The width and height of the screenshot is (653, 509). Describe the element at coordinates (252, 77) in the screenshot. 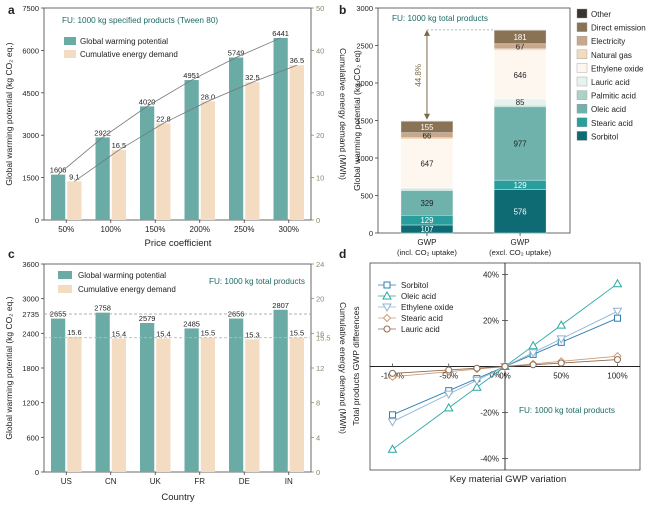

I see `bar-label-ced: 32.5` at that location.